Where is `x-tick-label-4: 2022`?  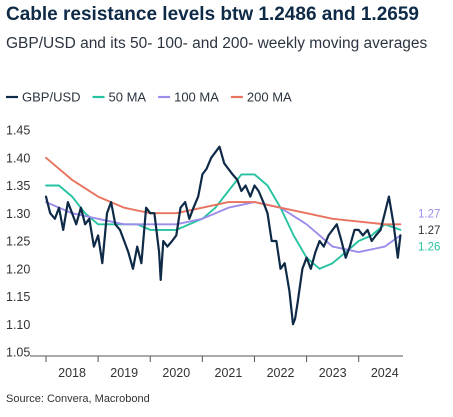
x-tick-label-4: 2022 is located at coordinates (281, 373).